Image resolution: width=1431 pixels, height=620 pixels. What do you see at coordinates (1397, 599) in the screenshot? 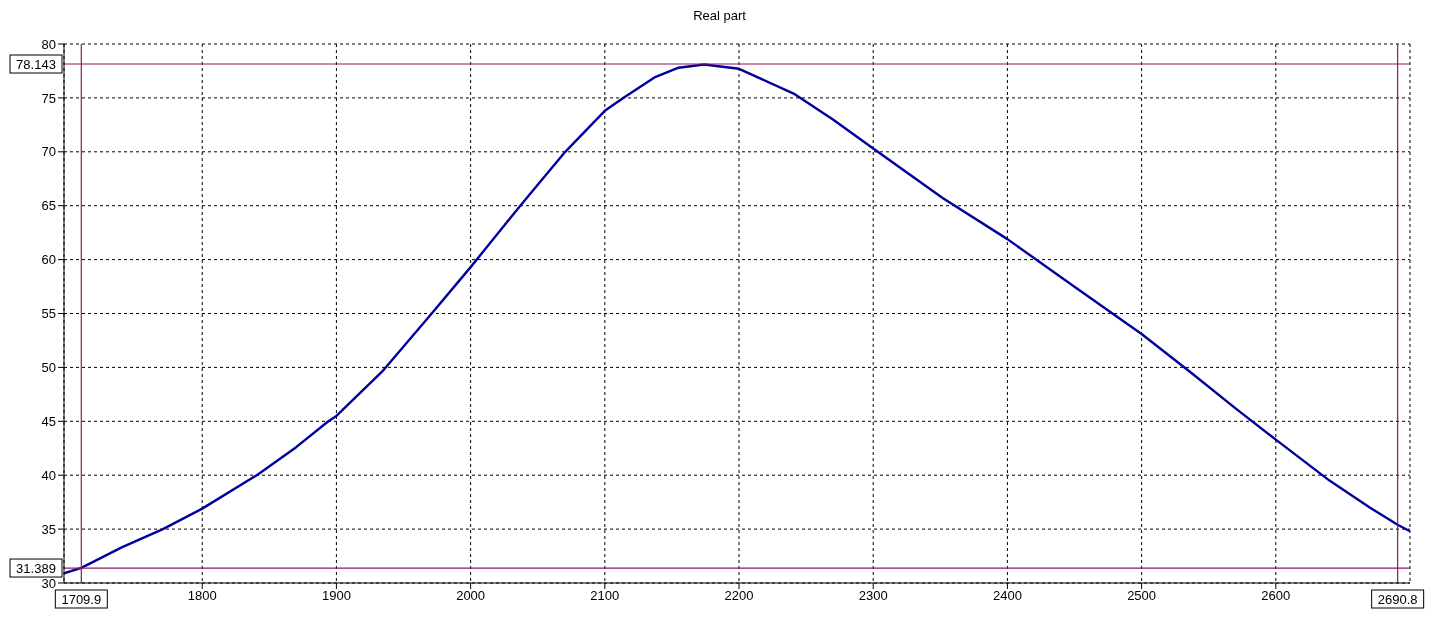
I see `ref-line-label: 2690.8` at bounding box center [1397, 599].